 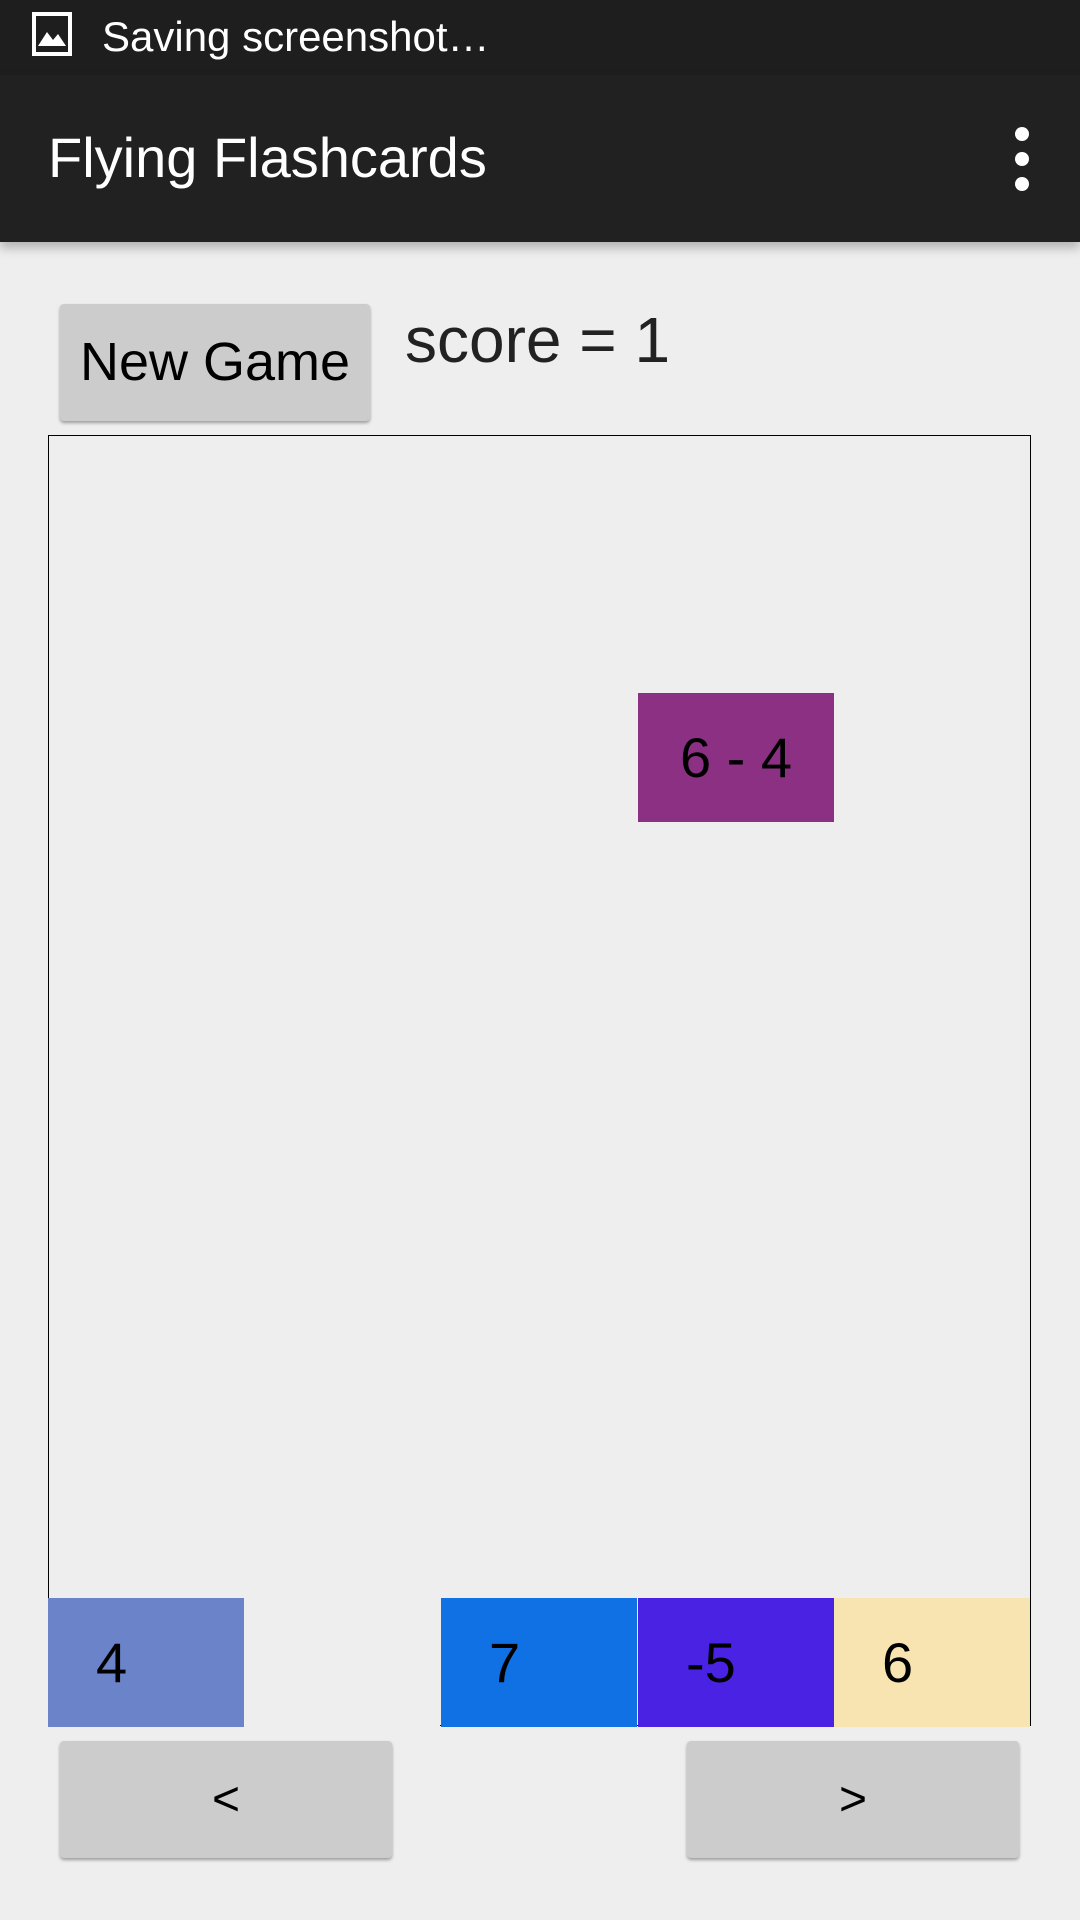 What do you see at coordinates (1022, 159) in the screenshot?
I see `overflow-menu-icon` at bounding box center [1022, 159].